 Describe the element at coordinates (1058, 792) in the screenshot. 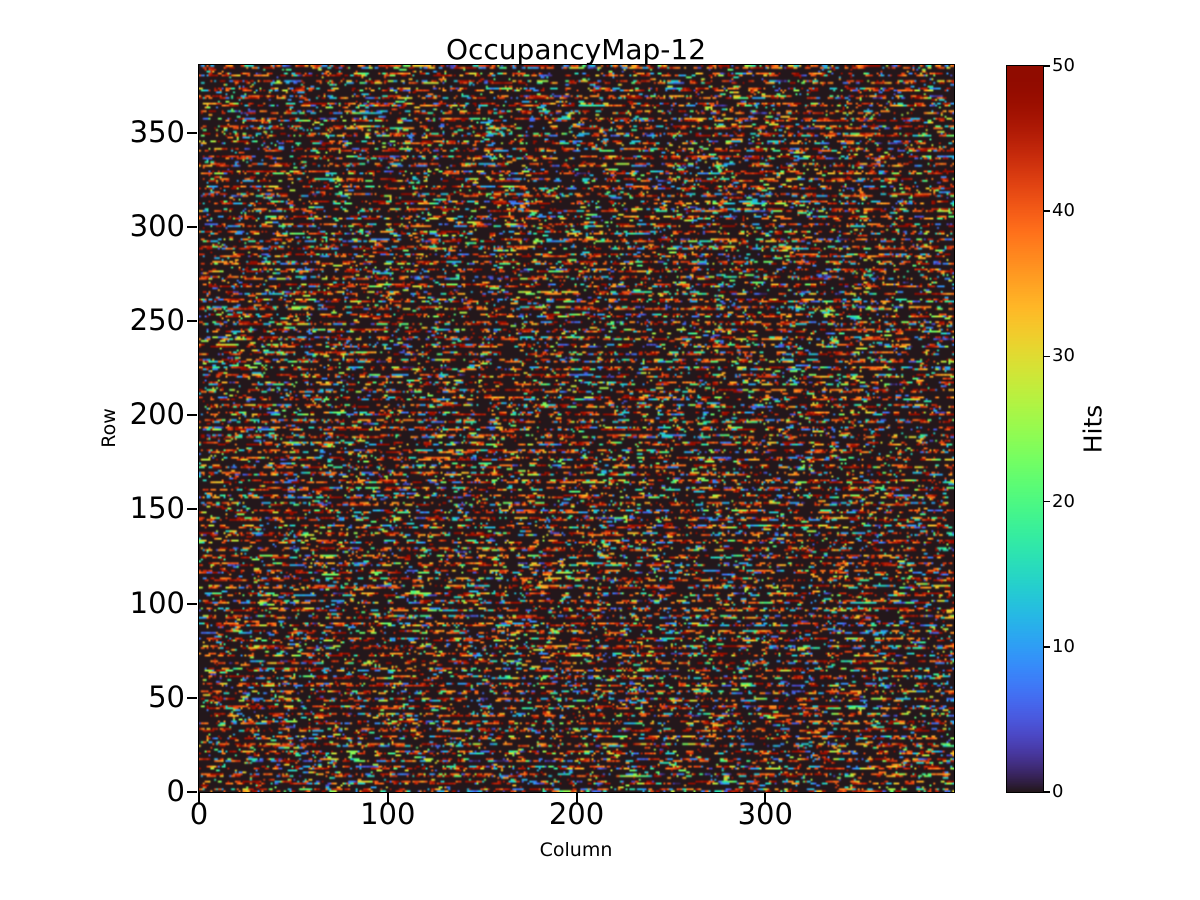

I see `colorbar-tick-label: 0` at that location.